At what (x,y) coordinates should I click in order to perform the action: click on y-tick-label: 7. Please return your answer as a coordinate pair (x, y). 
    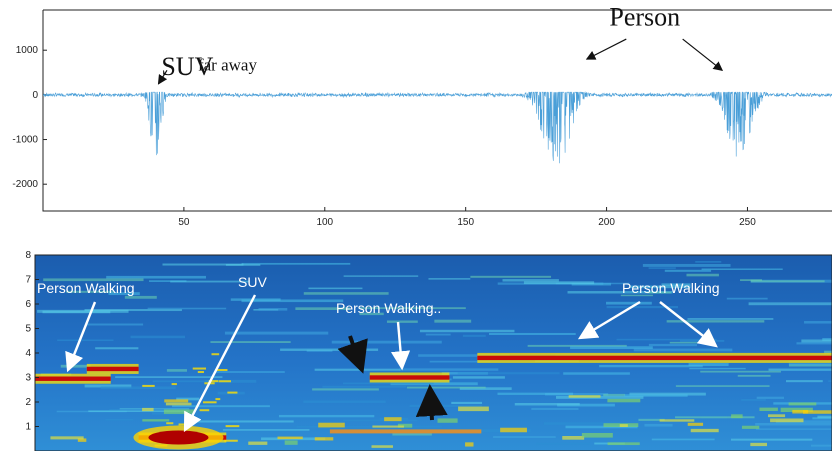
    Looking at the image, I should click on (28, 280).